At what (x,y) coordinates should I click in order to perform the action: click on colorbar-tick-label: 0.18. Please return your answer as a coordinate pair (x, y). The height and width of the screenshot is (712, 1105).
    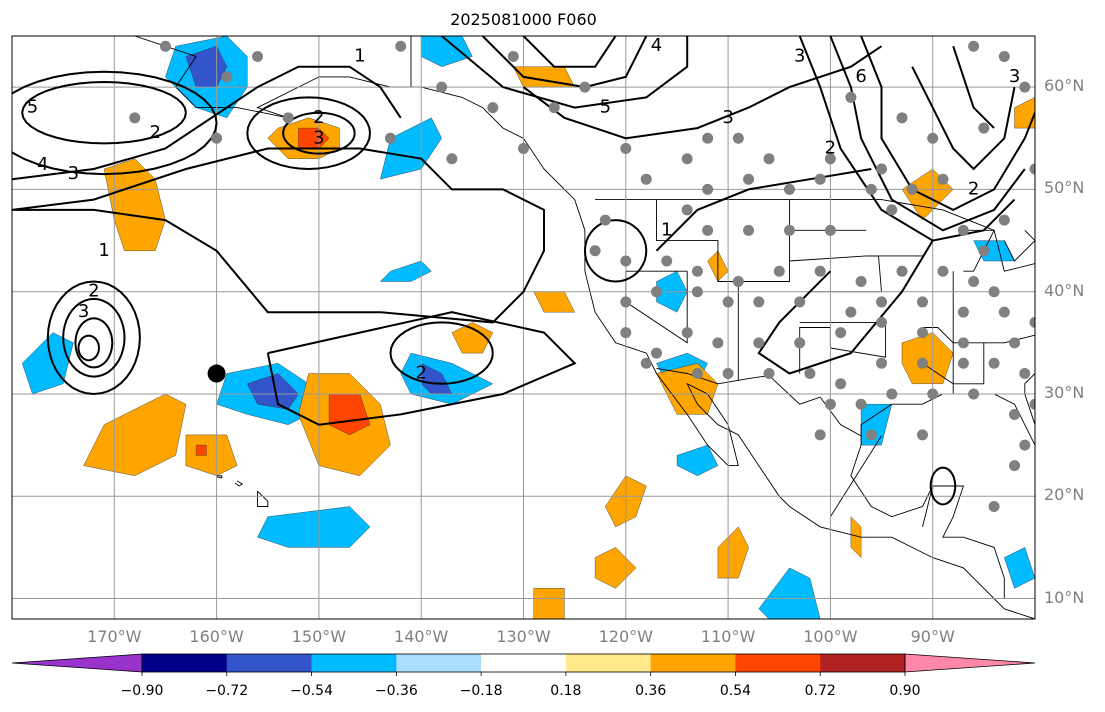
    Looking at the image, I should click on (566, 691).